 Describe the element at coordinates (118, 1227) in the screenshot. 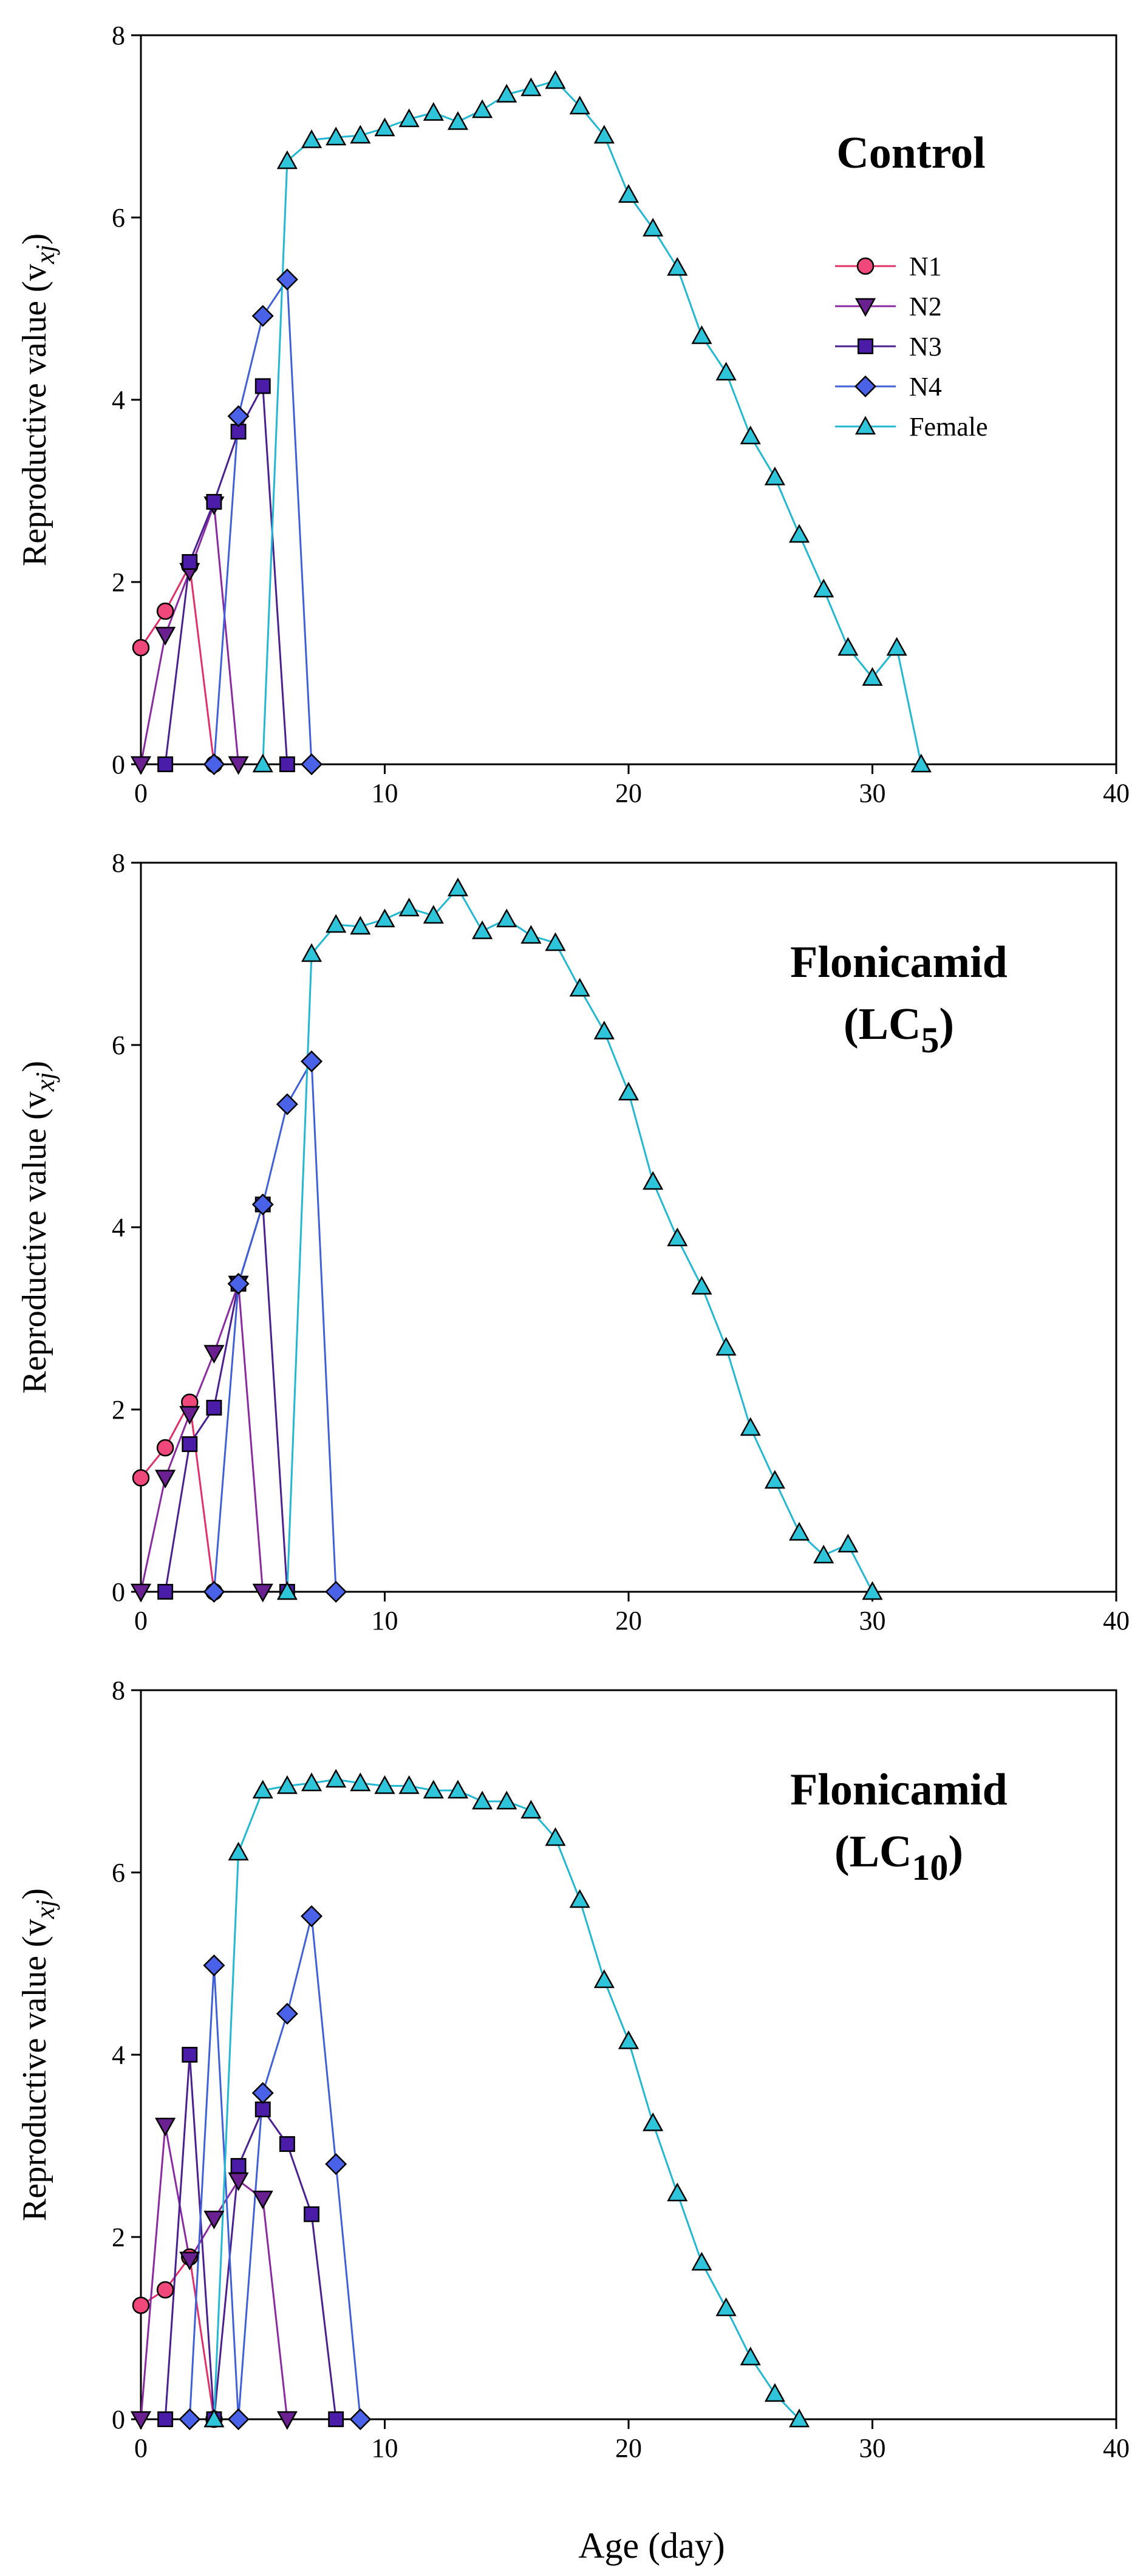

I see `y-tick-label: 4` at that location.